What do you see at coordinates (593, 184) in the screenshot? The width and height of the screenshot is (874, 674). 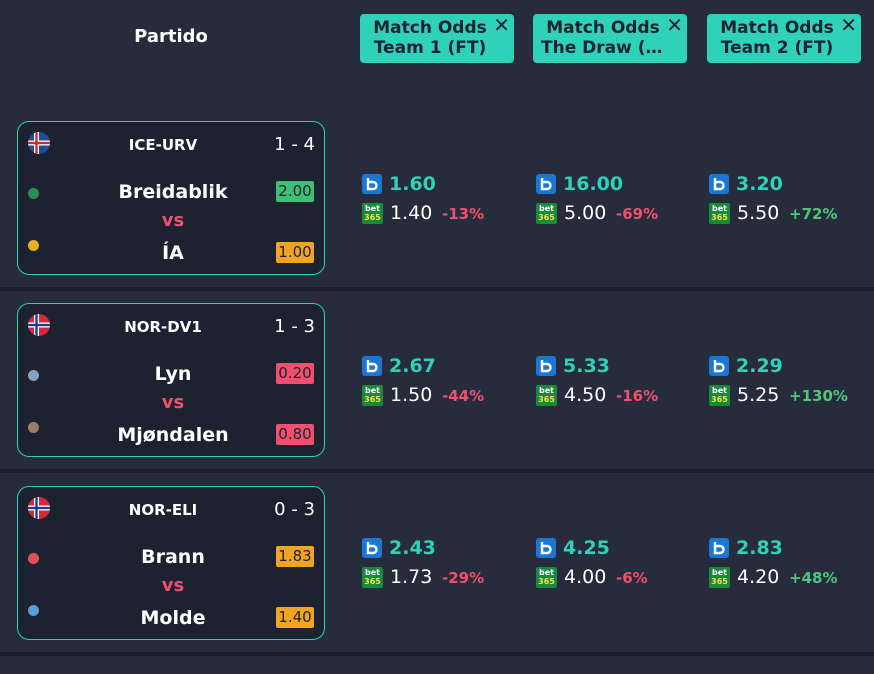 I see `best-odd: 16.00` at bounding box center [593, 184].